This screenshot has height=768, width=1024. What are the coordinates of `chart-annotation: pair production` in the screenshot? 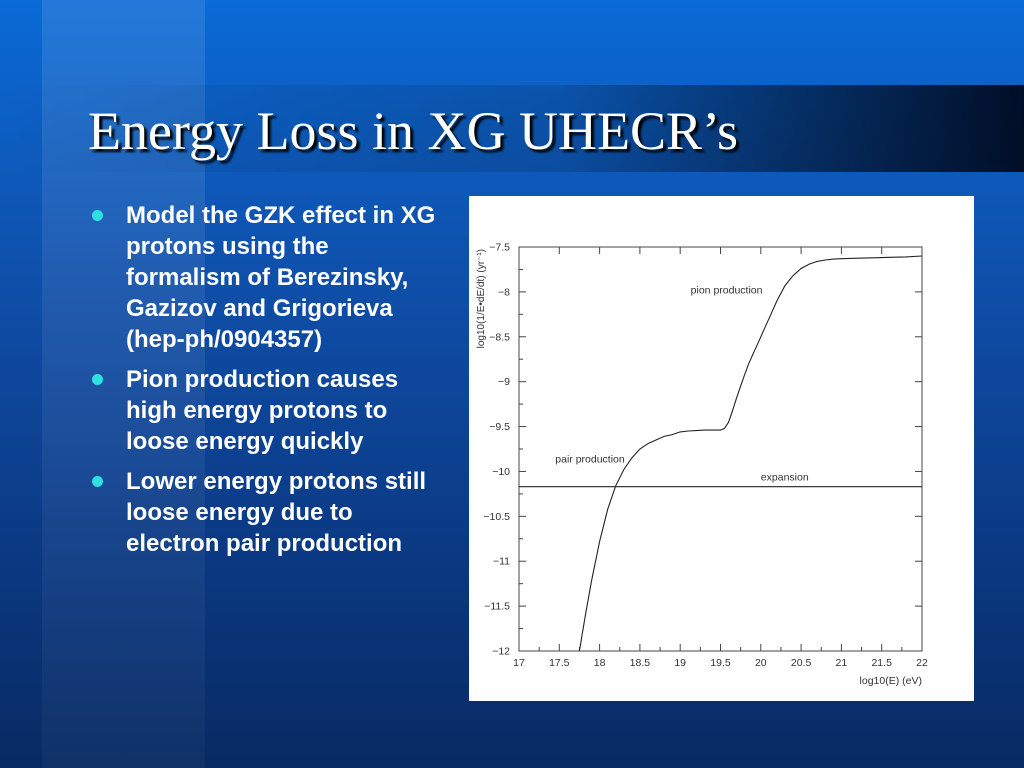 It's located at (590, 459).